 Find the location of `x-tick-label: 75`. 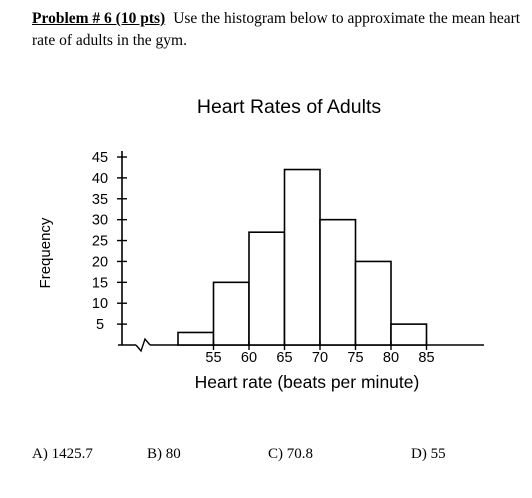

x-tick-label: 75 is located at coordinates (355, 358).